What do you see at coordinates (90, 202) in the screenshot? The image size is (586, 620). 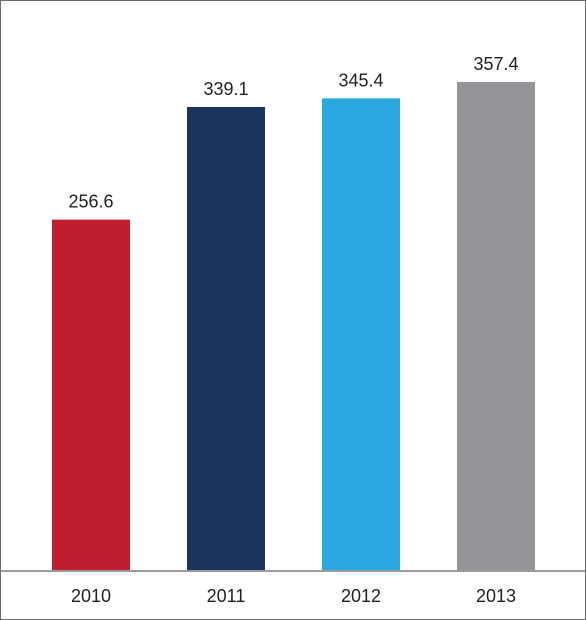 I see `value-label-2010: 256.6` at bounding box center [90, 202].